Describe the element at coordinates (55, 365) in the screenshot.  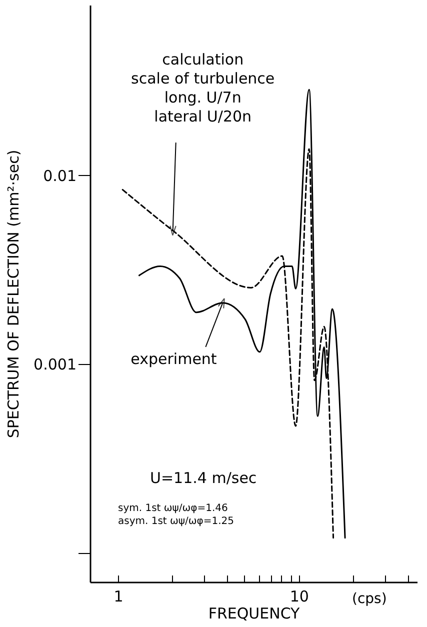
I see `y-tick-label: 0.001` at that location.